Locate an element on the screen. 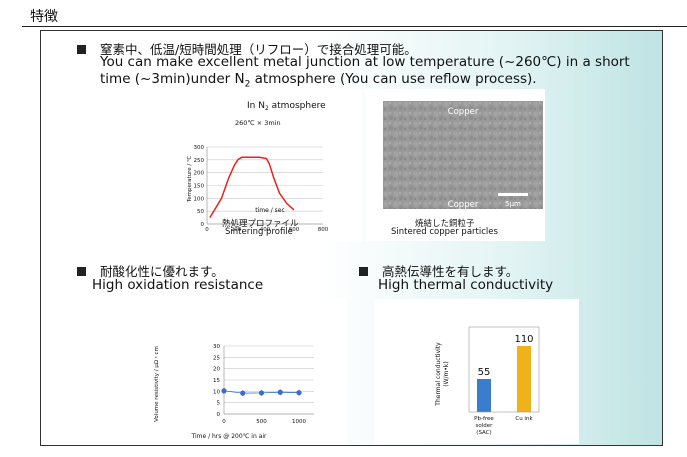 The image size is (687, 457). feature1-jp-text: 窒素中、低温/短時間処理（リフロー）で接合処理可能。 is located at coordinates (258, 49).